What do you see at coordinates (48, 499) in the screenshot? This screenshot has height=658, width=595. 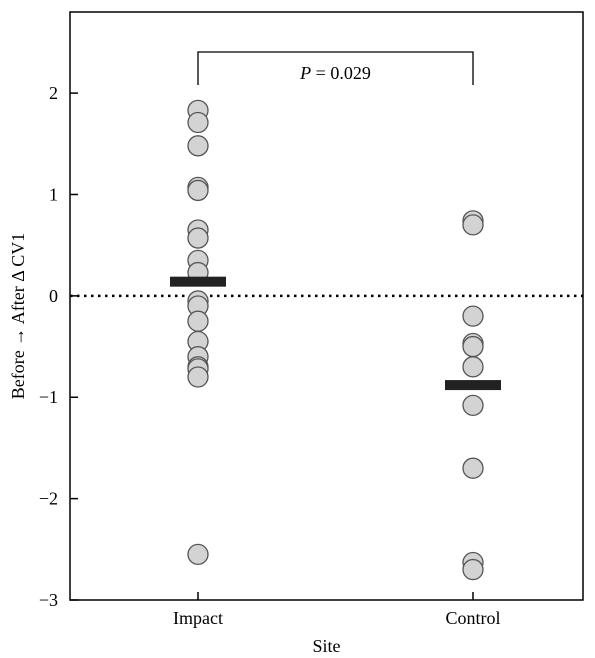 I see `y-tick-label: −2` at bounding box center [48, 499].